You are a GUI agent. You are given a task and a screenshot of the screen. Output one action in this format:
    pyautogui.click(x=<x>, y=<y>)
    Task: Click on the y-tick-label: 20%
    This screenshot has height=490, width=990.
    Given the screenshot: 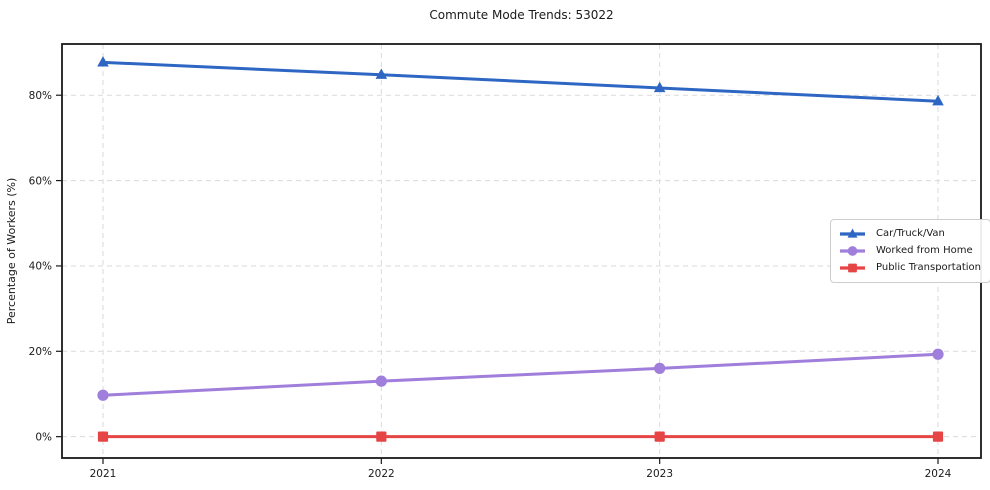 What is the action you would take?
    pyautogui.click(x=40, y=352)
    